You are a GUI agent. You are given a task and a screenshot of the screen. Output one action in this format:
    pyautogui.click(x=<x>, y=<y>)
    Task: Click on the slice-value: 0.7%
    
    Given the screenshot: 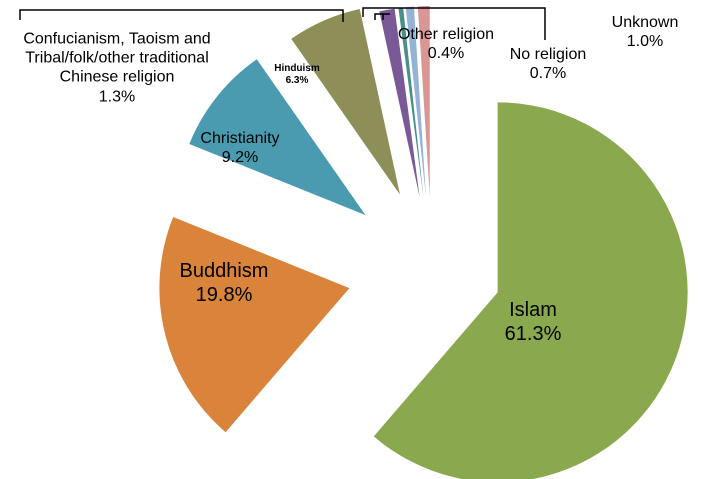 What is the action you would take?
    pyautogui.click(x=548, y=73)
    